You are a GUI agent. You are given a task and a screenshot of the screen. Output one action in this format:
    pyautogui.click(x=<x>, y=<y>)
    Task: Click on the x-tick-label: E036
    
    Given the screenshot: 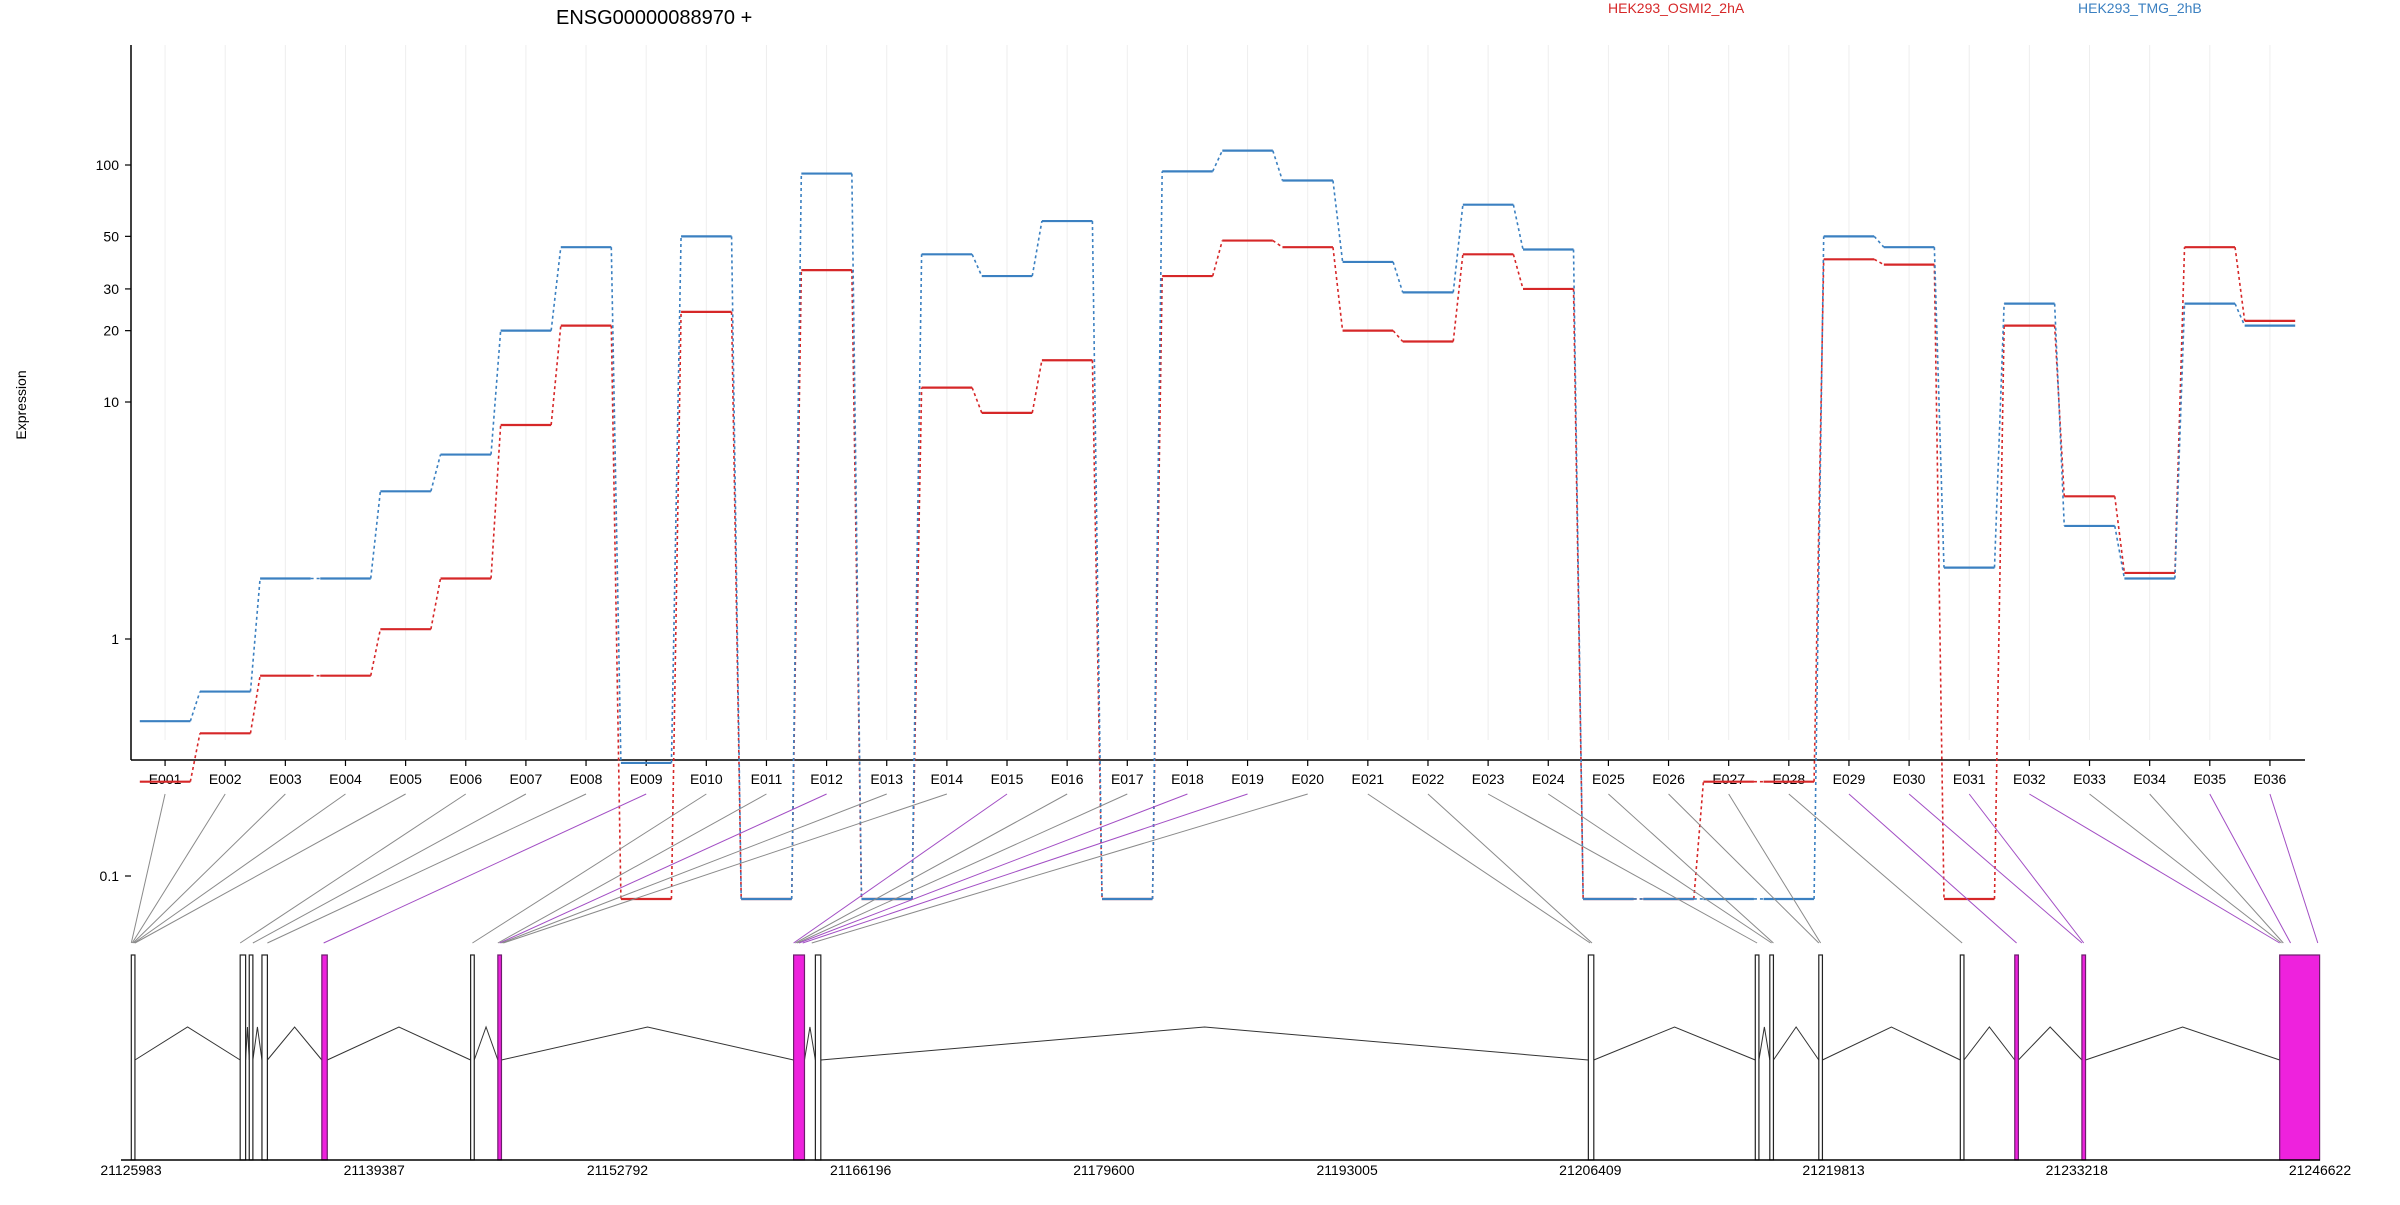 What is the action you would take?
    pyautogui.click(x=2270, y=779)
    